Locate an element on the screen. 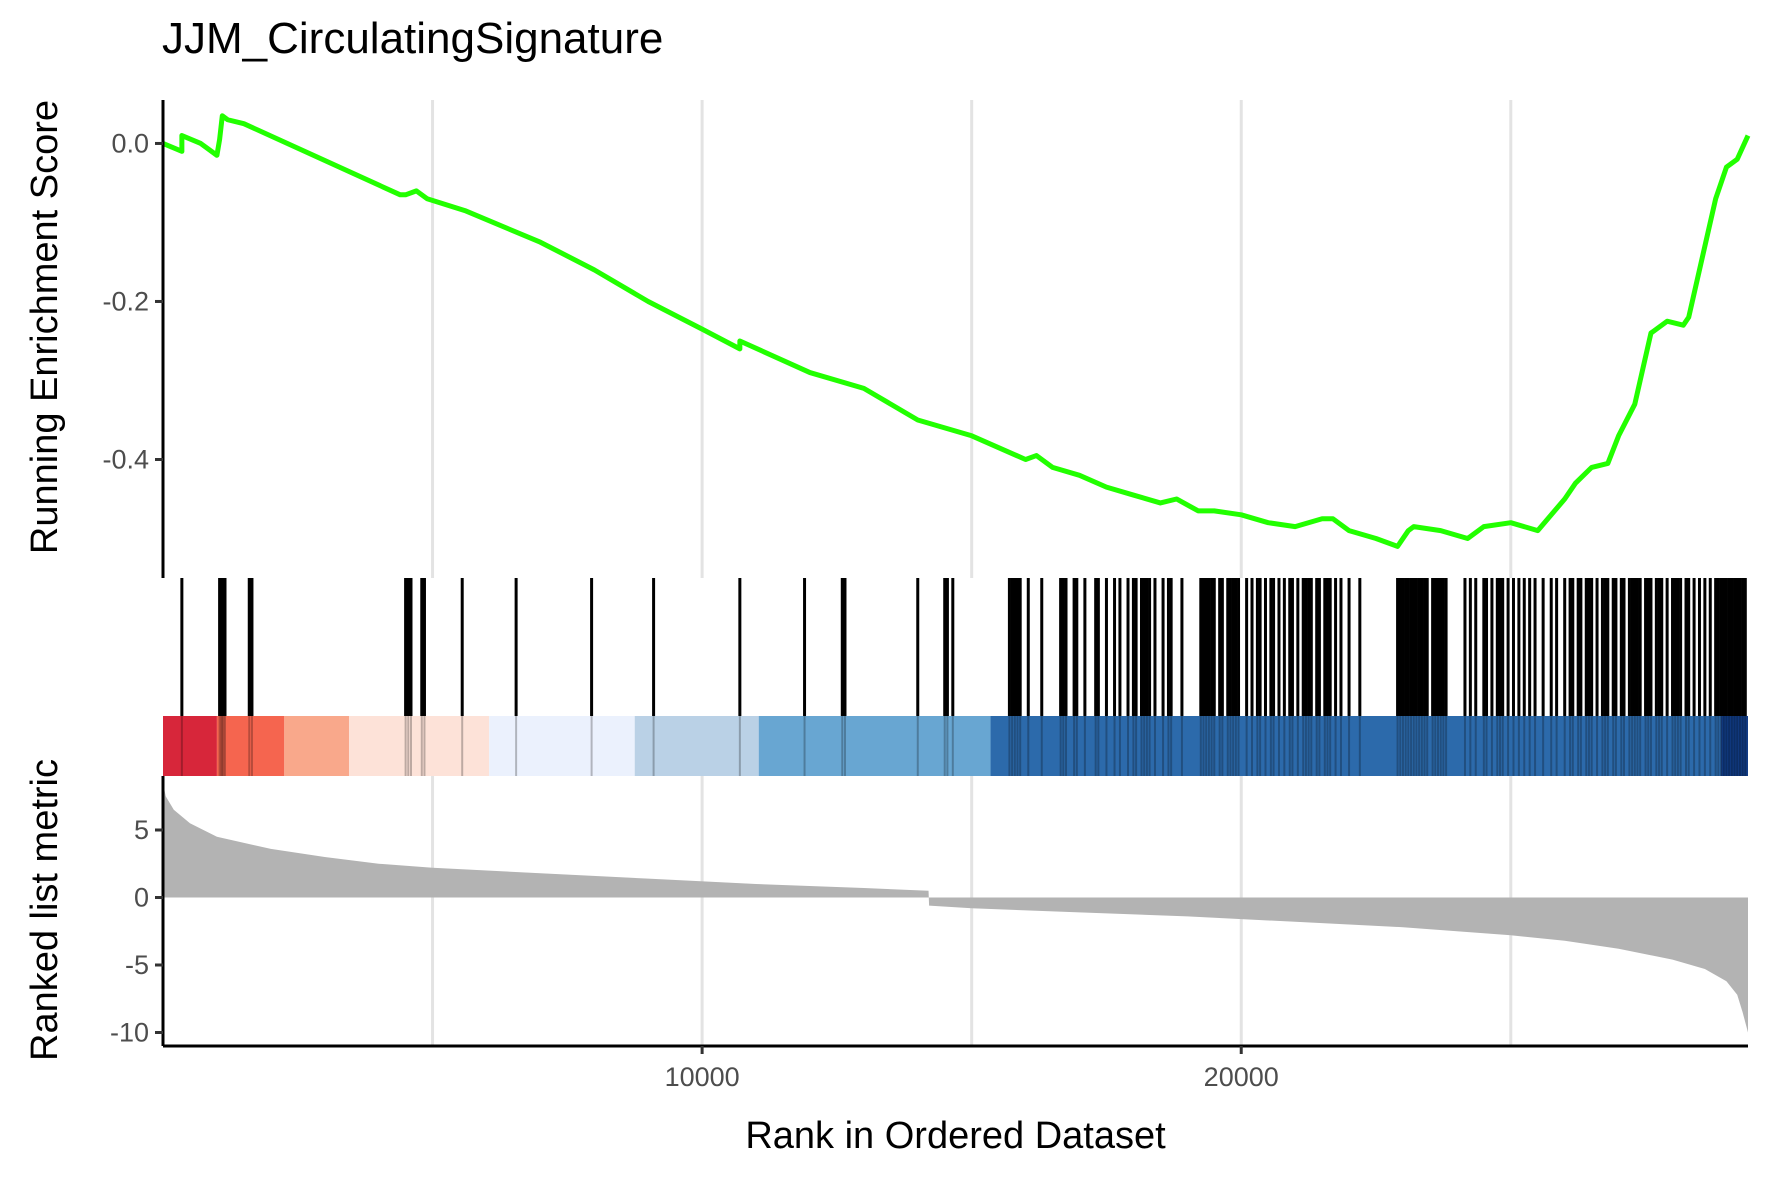 This screenshot has width=1771, height=1186. y-axis-title-enrichment: Running Enrichment Score is located at coordinates (45, 327).